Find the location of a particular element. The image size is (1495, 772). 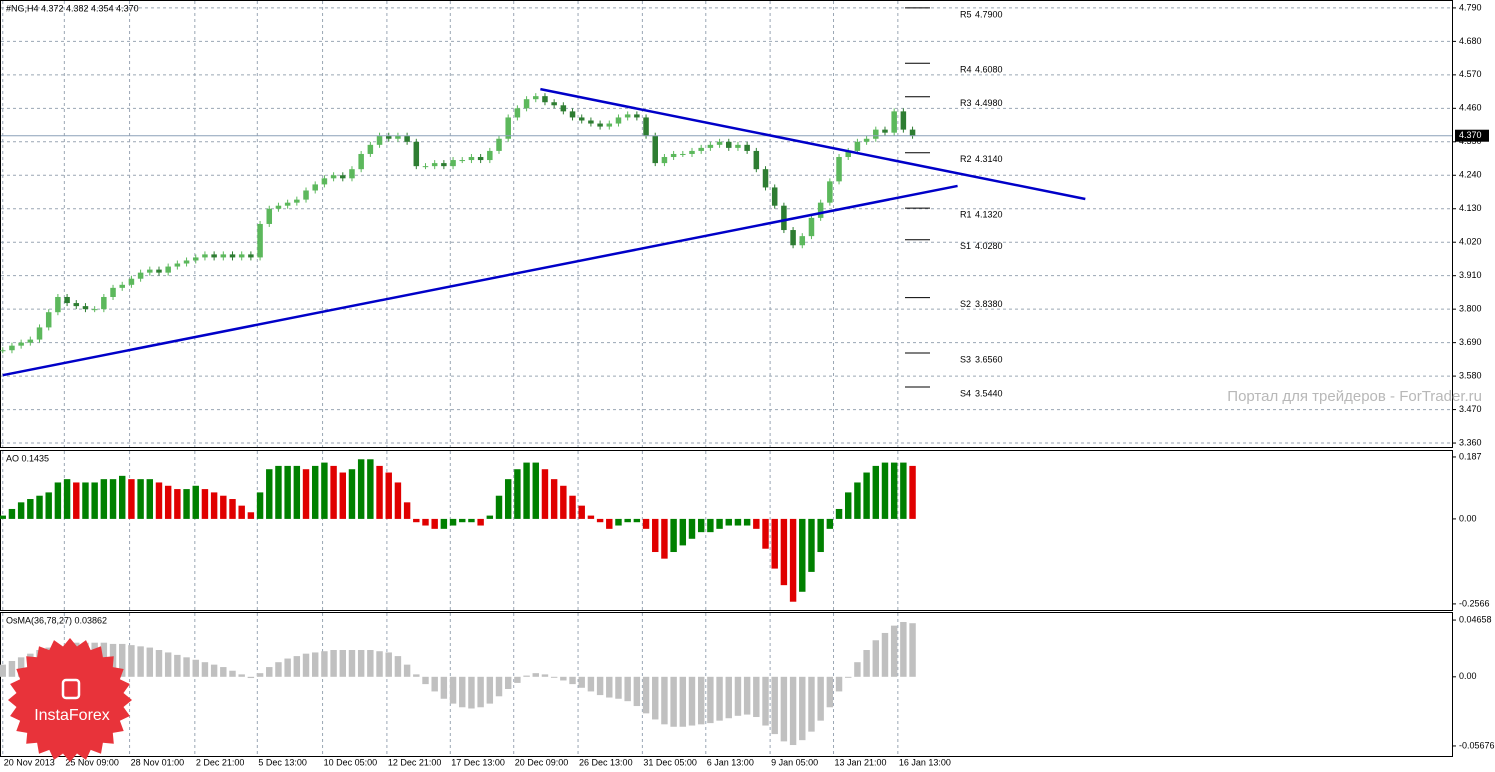

pivot-label: 3.6560 is located at coordinates (989, 359).